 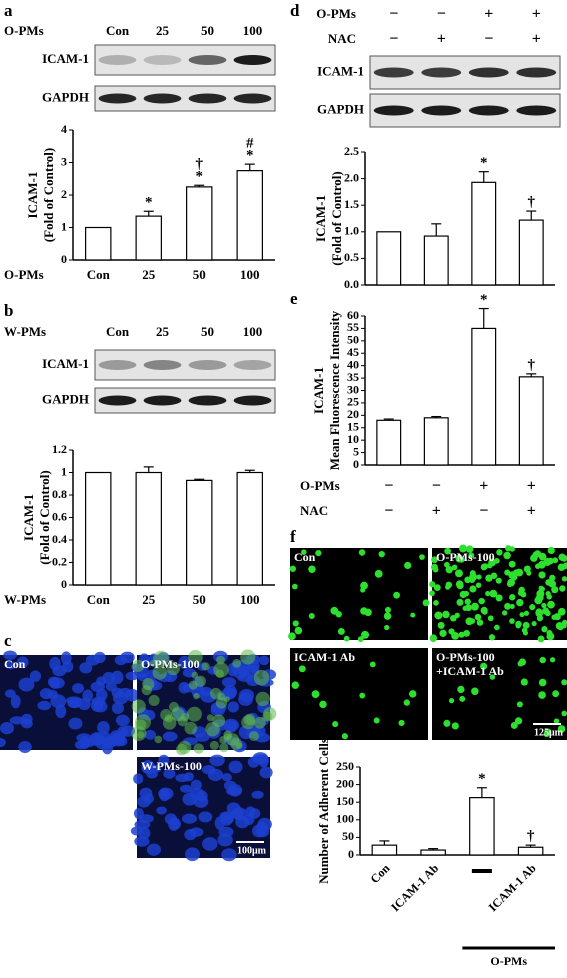 What do you see at coordinates (531, 837) in the screenshot?
I see `significance-mark: †` at bounding box center [531, 837].